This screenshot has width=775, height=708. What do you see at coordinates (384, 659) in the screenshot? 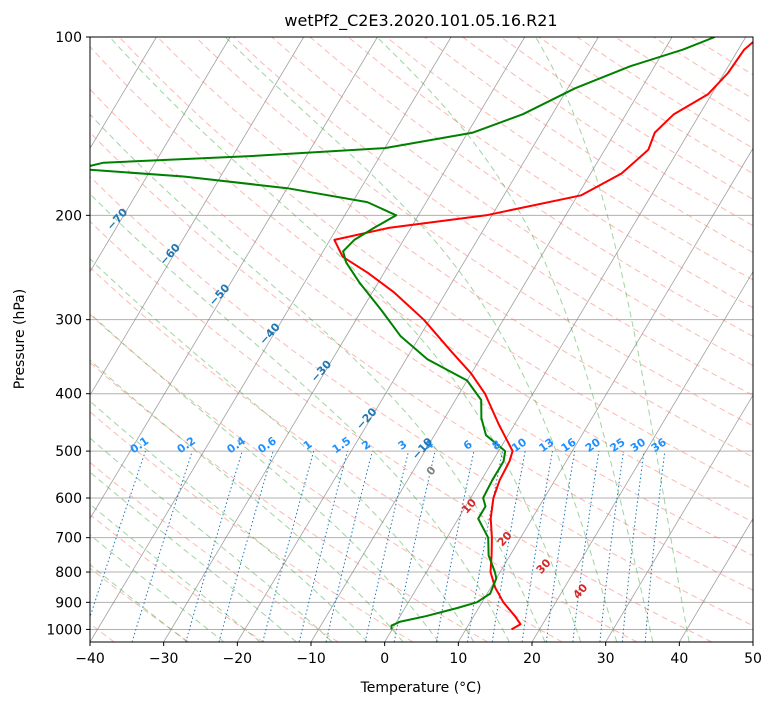
I see `x-tick-label: 0` at bounding box center [384, 659].